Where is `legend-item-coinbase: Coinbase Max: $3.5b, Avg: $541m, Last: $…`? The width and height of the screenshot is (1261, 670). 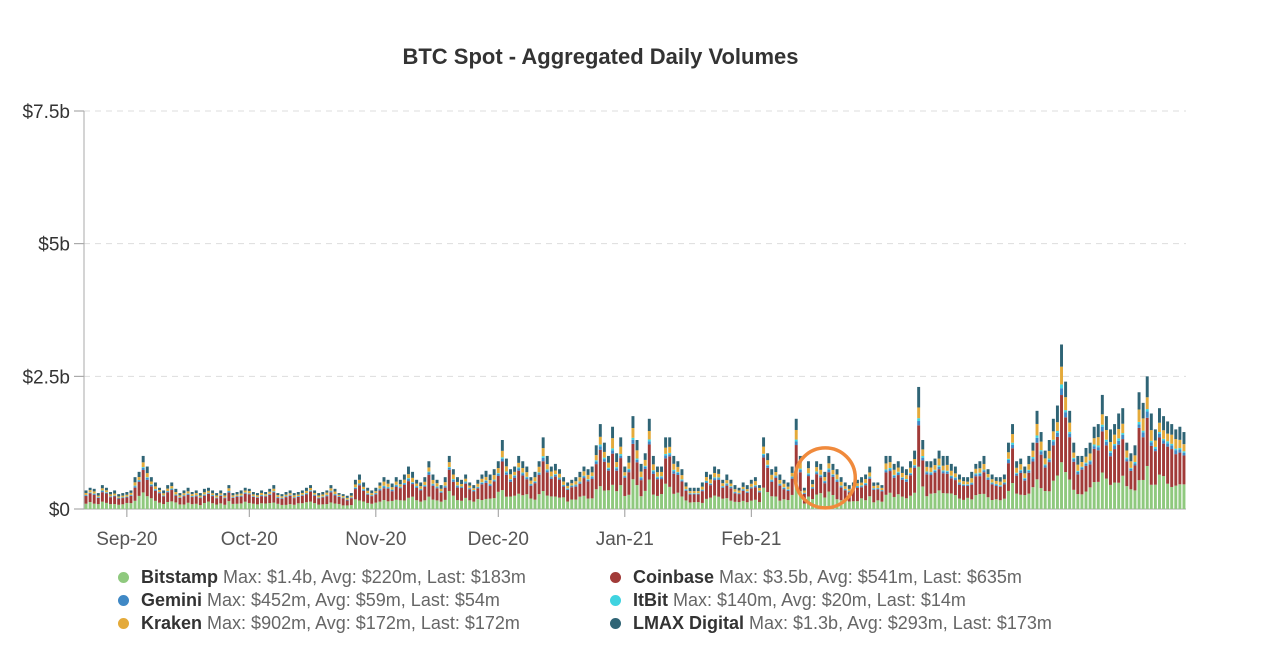
legend-item-coinbase: Coinbase Max: $3.5b, Avg: $541m, Last: $… is located at coordinates (816, 577).